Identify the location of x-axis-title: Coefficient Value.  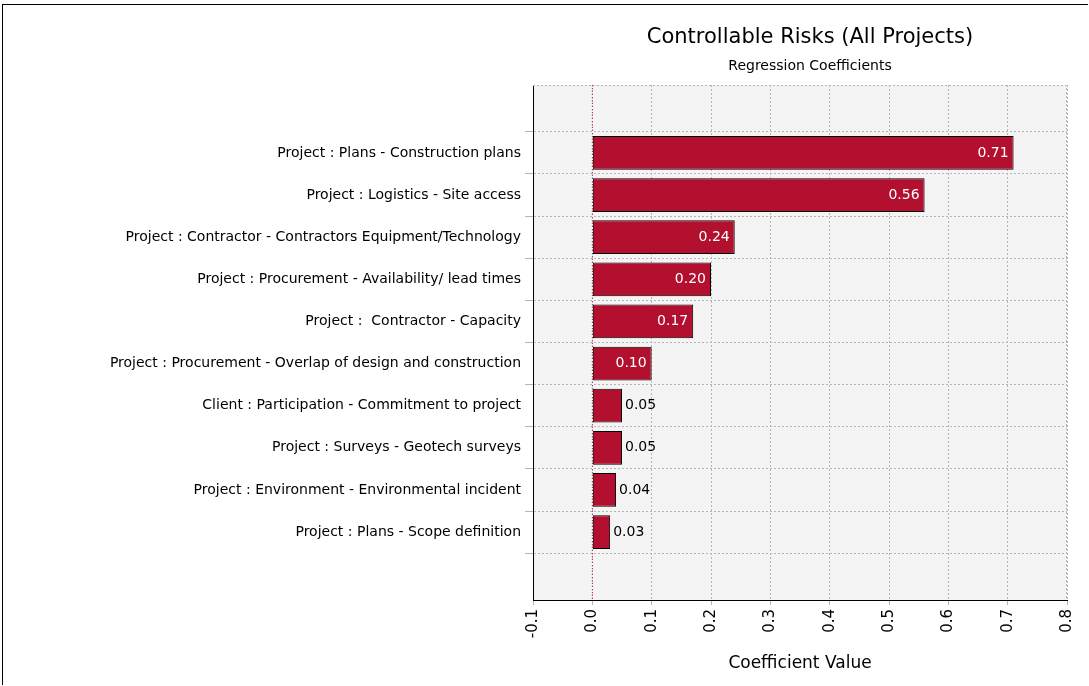
(800, 662).